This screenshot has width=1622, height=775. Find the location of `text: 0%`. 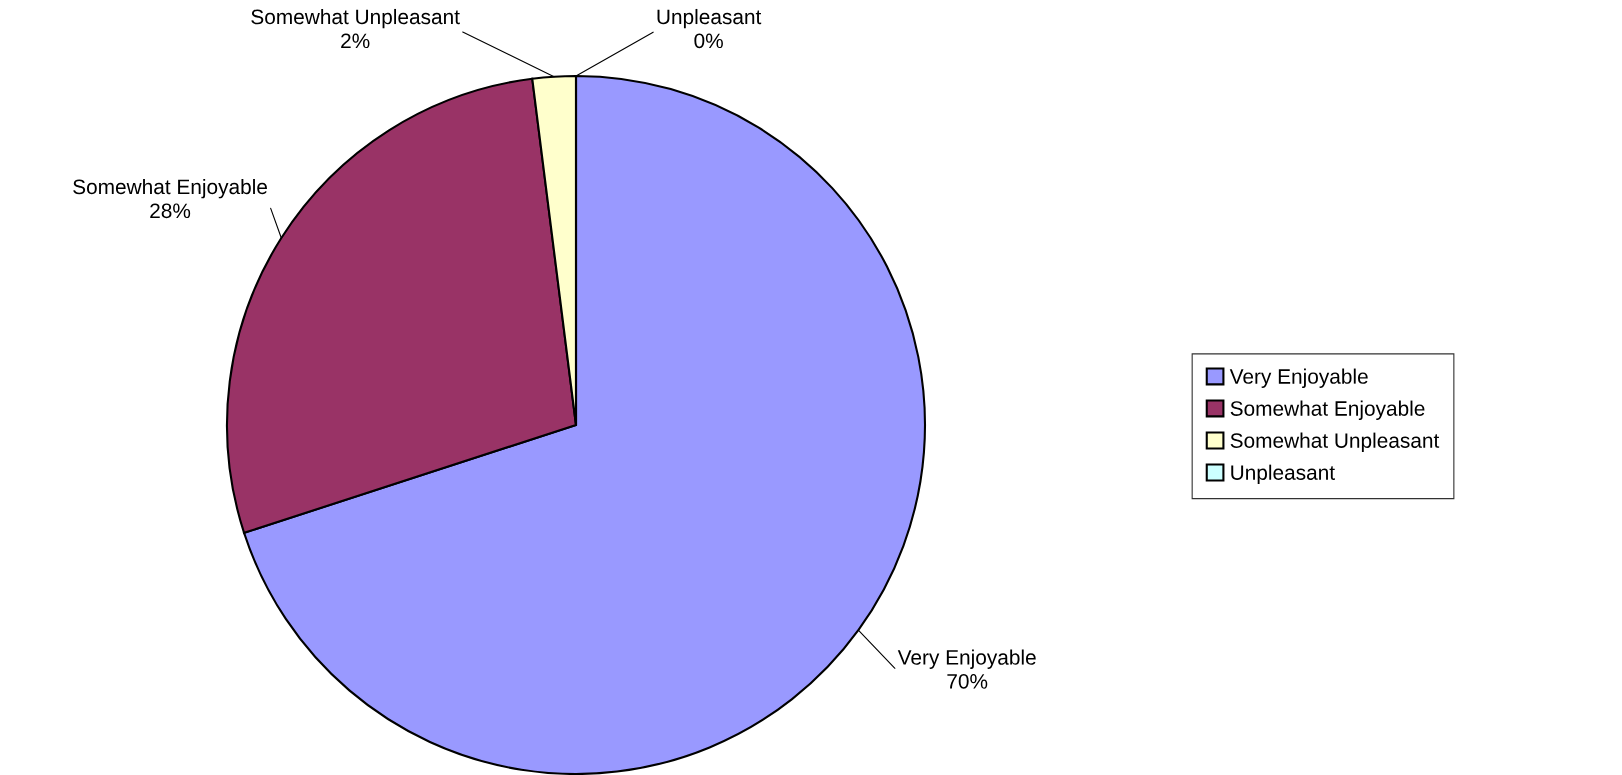

text: 0% is located at coordinates (708, 41).